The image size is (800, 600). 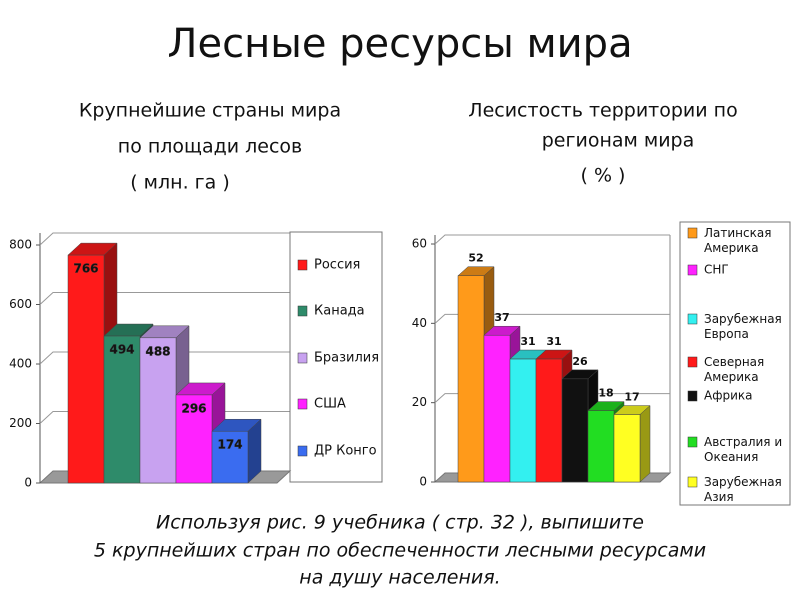 What do you see at coordinates (180, 183) in the screenshot?
I see `chart-subtitle: ( млн. га )` at bounding box center [180, 183].